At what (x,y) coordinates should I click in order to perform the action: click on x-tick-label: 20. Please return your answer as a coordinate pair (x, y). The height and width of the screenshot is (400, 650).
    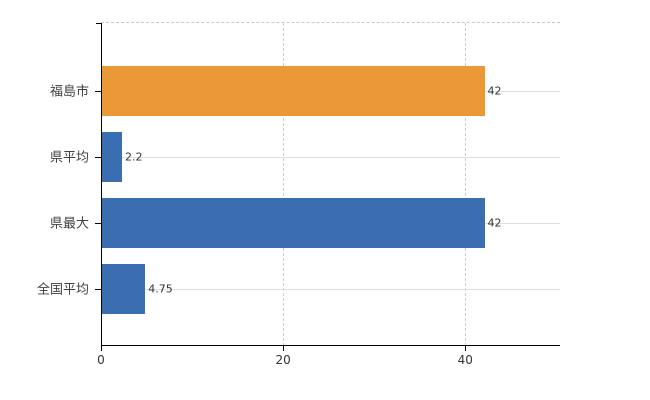
    Looking at the image, I should click on (283, 360).